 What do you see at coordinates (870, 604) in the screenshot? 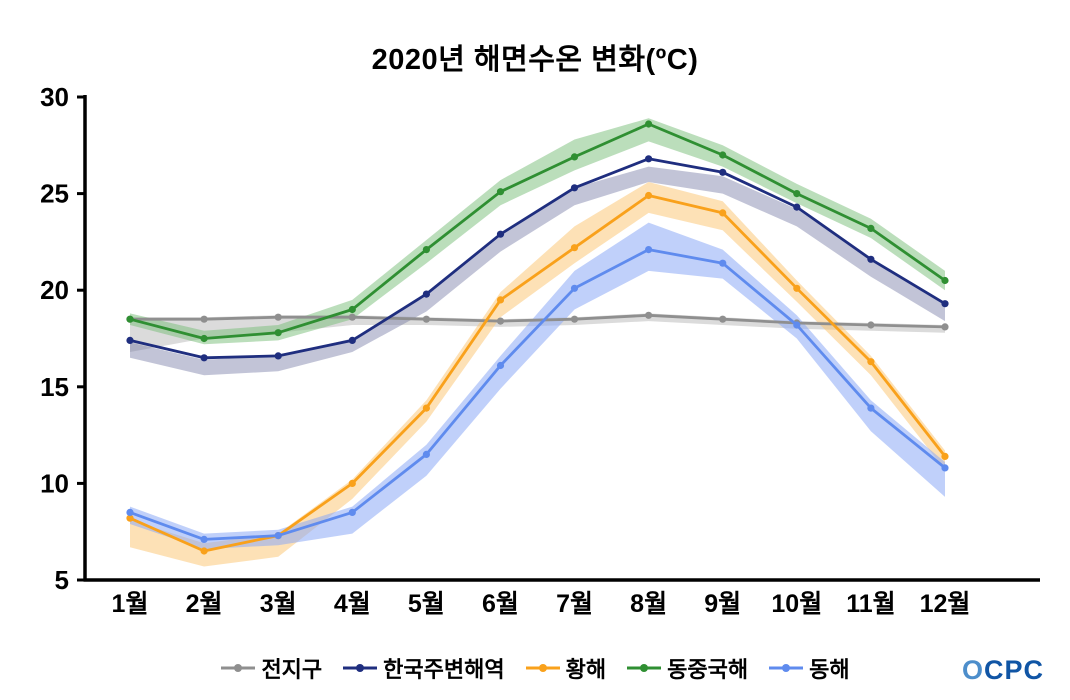
I see `x-tick-label: 11월` at bounding box center [870, 604].